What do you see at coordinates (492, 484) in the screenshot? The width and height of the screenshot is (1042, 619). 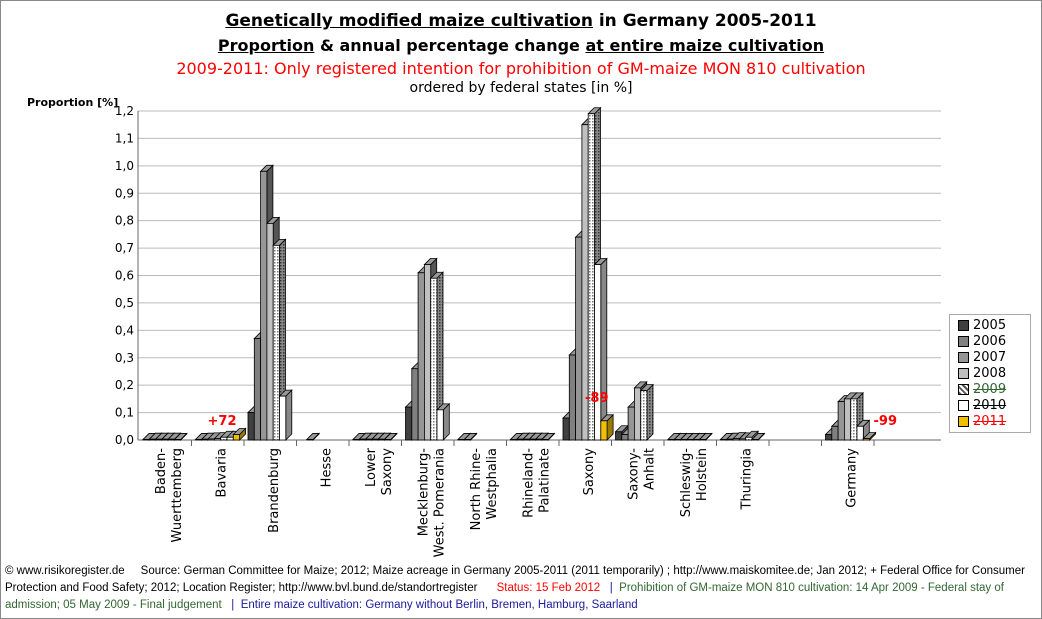 I see `x-tick-label-line: Westphalia` at bounding box center [492, 484].